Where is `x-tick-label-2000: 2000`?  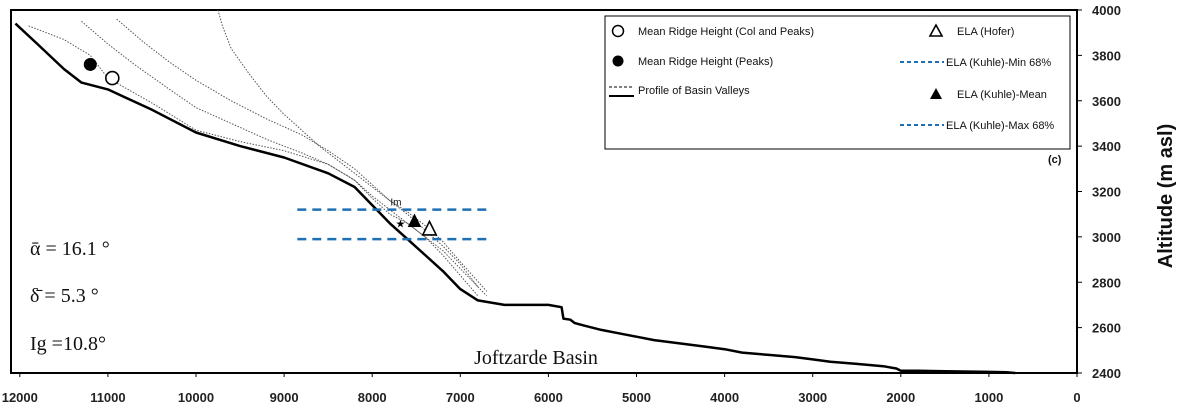 x-tick-label-2000: 2000 is located at coordinates (900, 397).